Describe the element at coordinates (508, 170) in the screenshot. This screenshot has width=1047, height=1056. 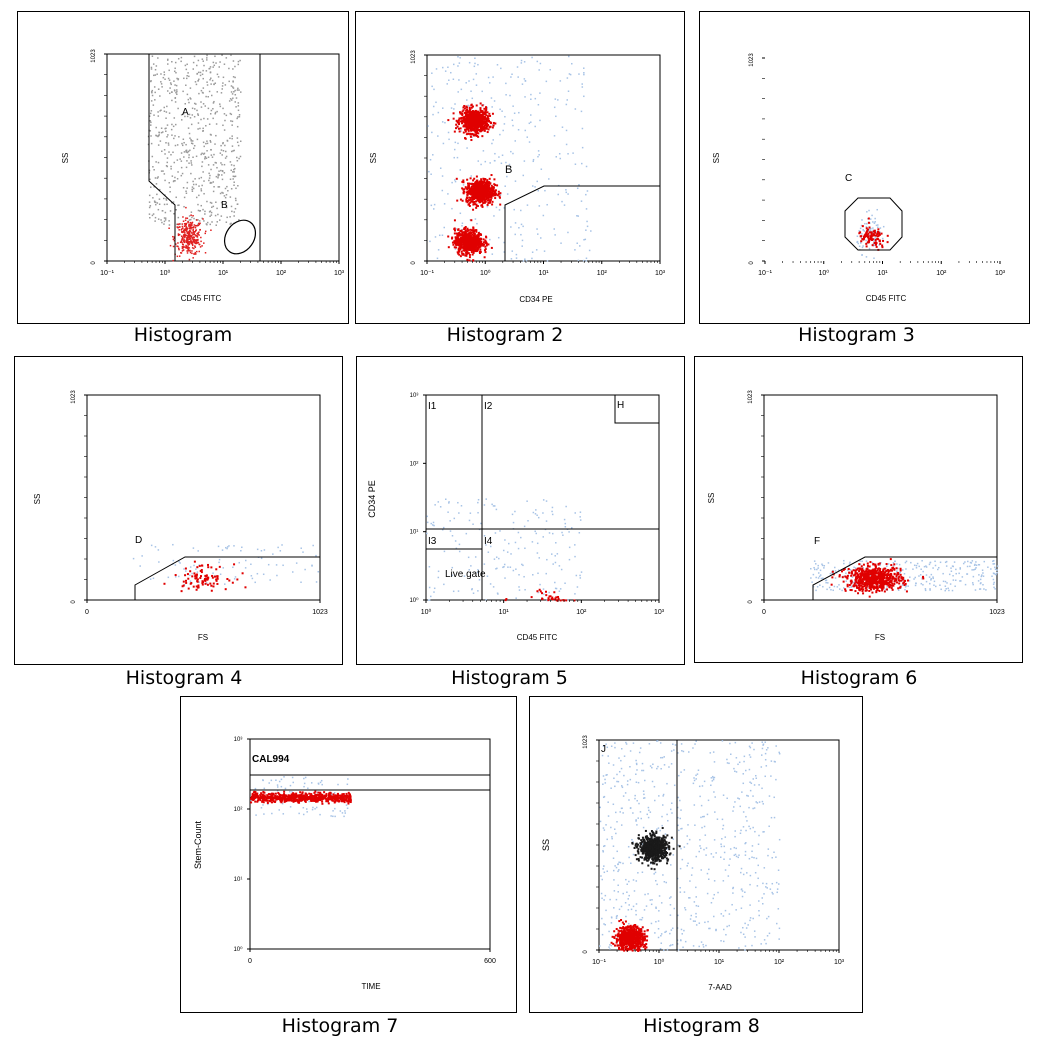
I see `gate-label: B` at that location.